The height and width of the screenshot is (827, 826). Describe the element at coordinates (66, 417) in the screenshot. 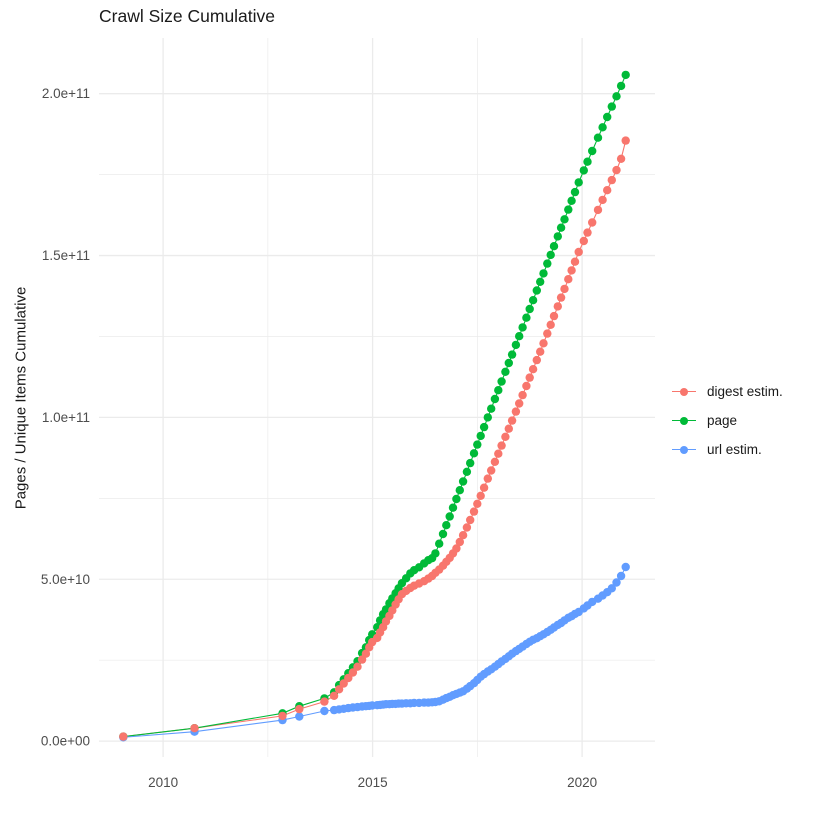

I see `y-tick-label: 1.0e+11` at that location.